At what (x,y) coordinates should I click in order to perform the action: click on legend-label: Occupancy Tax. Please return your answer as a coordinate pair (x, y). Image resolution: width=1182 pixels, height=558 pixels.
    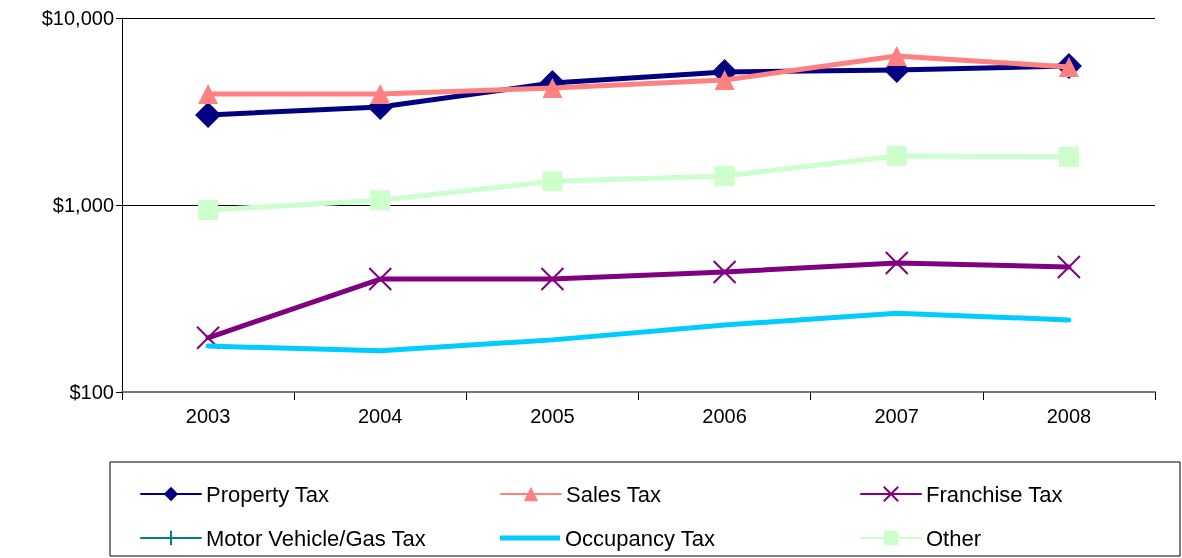
    Looking at the image, I should click on (640, 538).